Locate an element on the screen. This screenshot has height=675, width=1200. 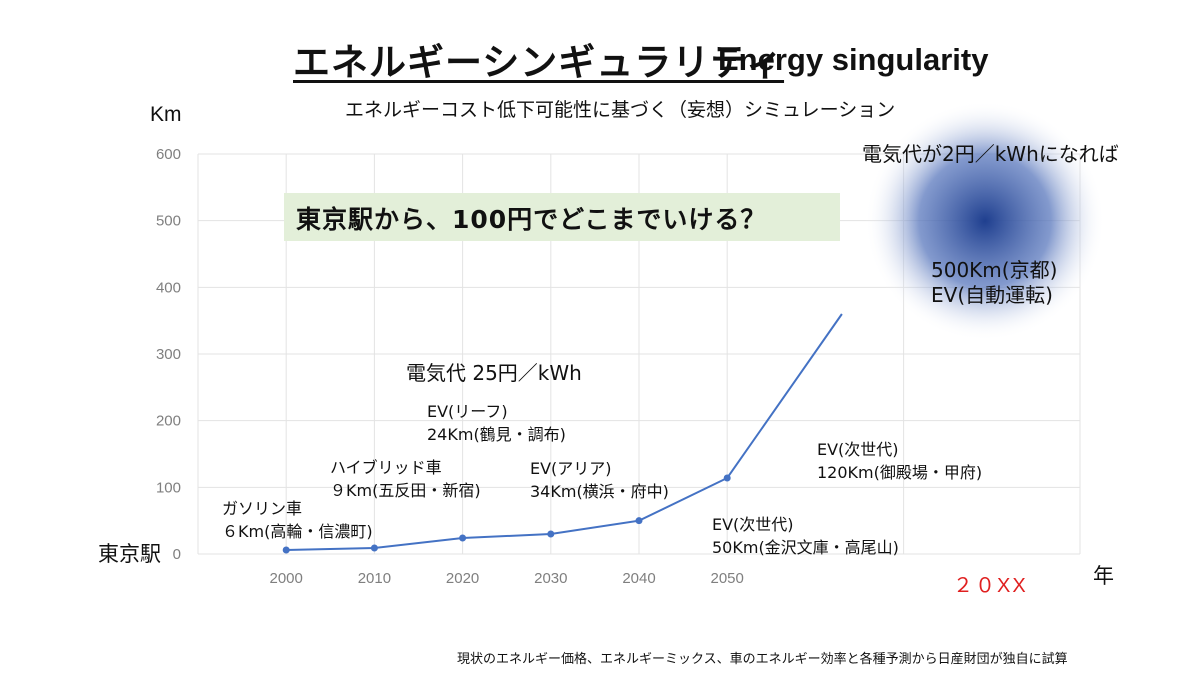
y-tick-label: 0 is located at coordinates (177, 554).